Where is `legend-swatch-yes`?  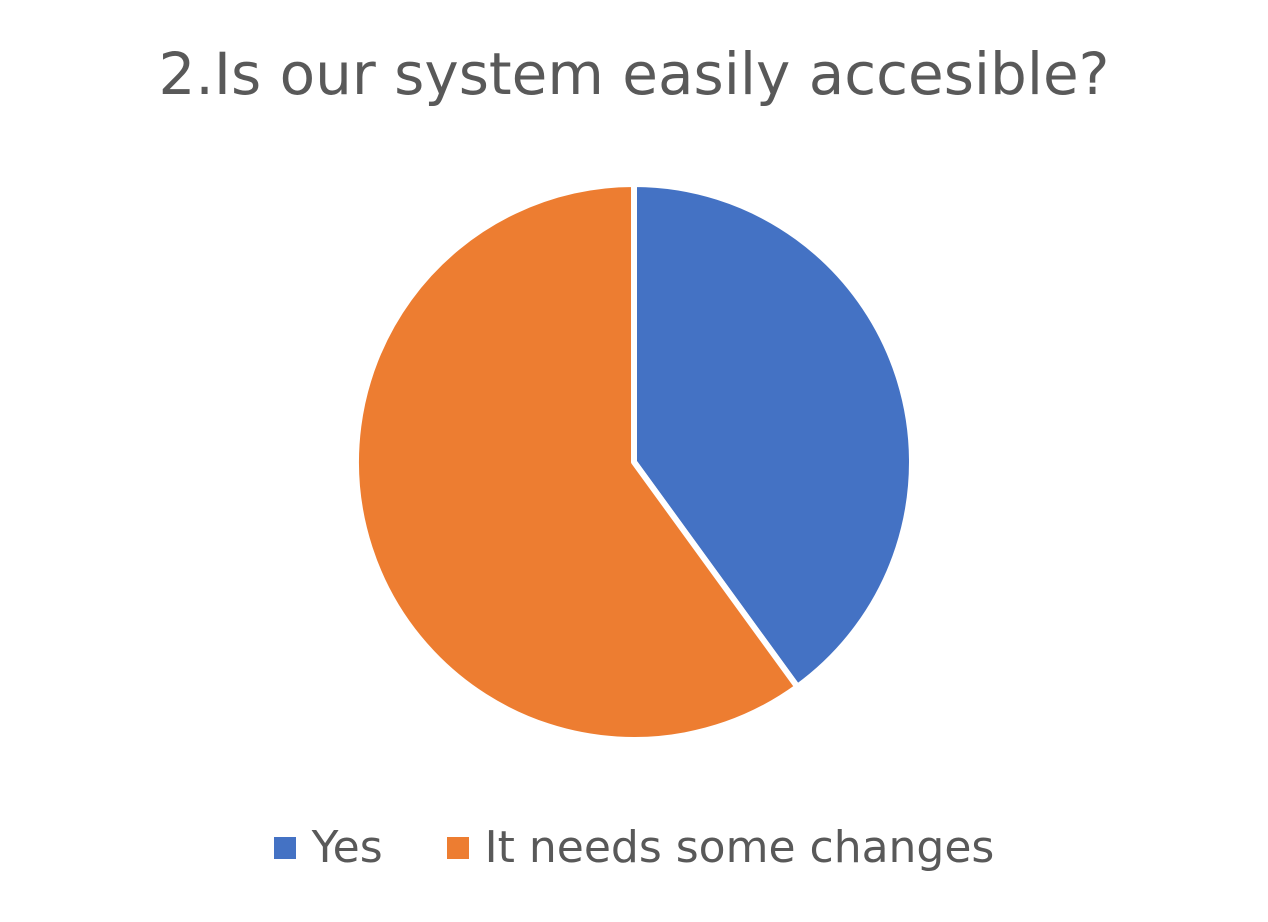 legend-swatch-yes is located at coordinates (284, 847).